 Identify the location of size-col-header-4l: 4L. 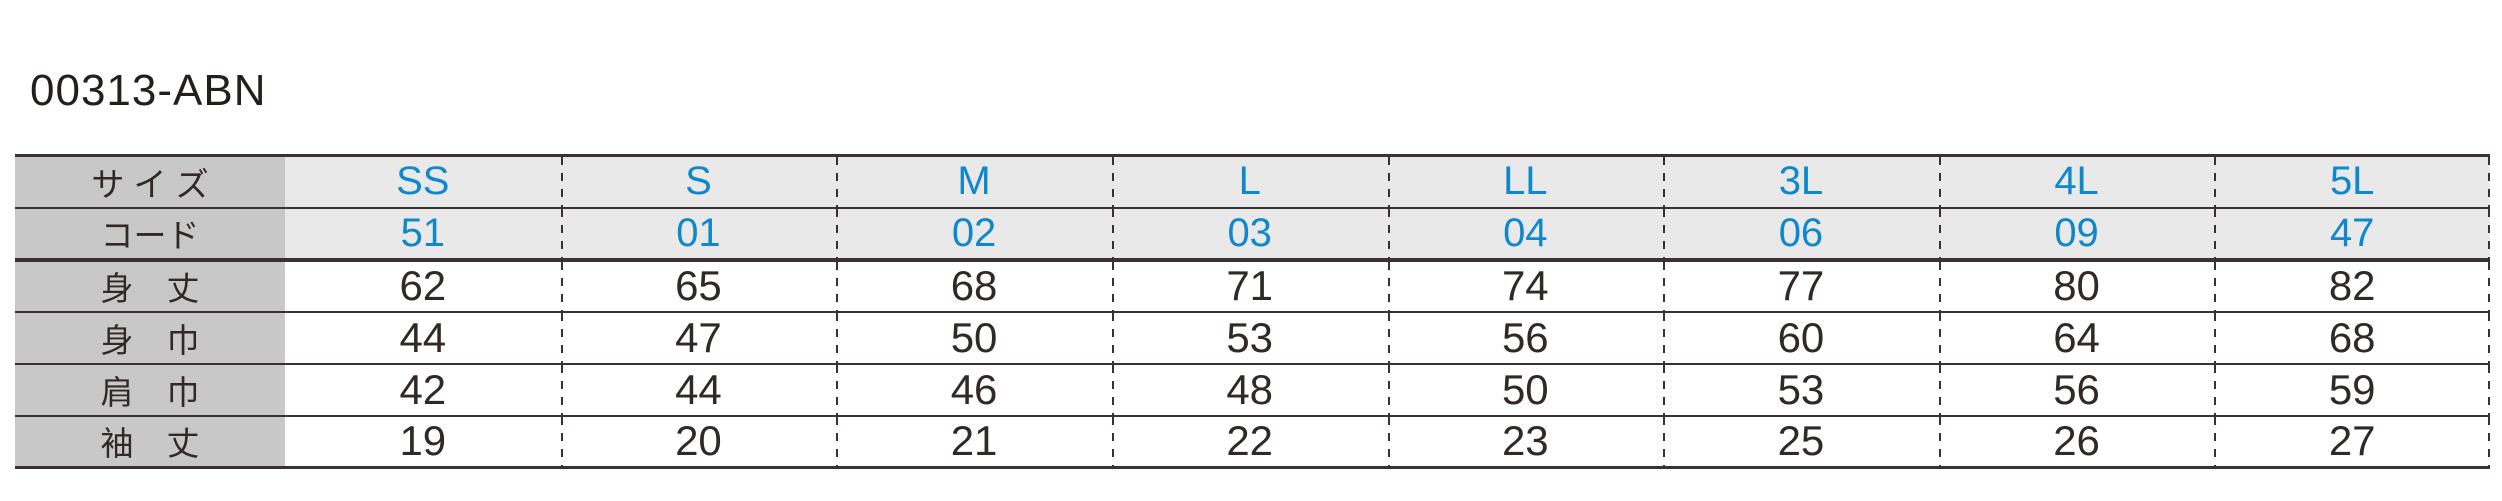
(2076, 181).